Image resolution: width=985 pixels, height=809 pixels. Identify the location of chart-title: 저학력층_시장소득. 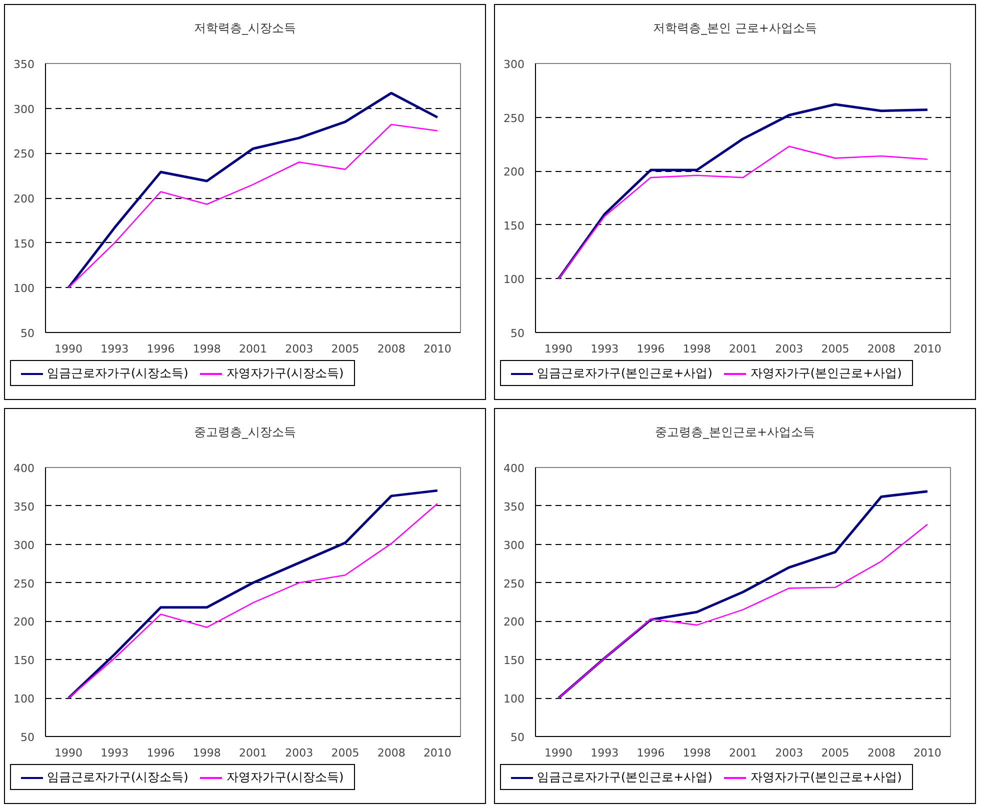
(245, 28).